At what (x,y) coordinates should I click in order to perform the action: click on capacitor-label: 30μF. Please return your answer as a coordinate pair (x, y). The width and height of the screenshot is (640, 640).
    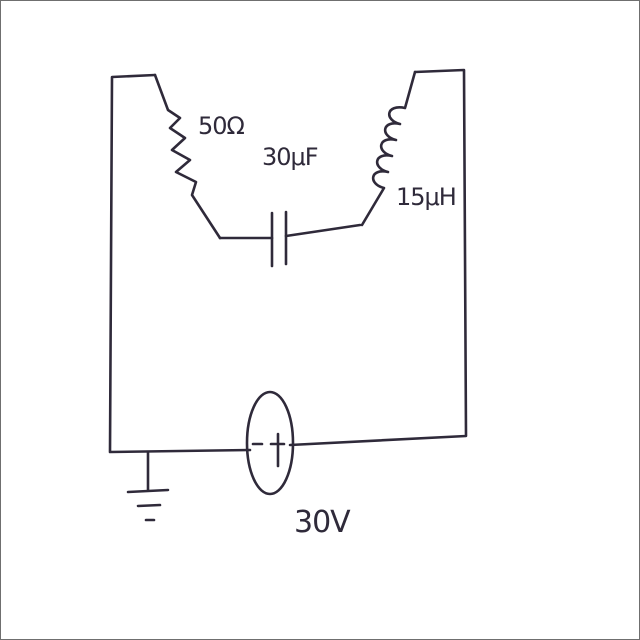
    Looking at the image, I should click on (290, 157).